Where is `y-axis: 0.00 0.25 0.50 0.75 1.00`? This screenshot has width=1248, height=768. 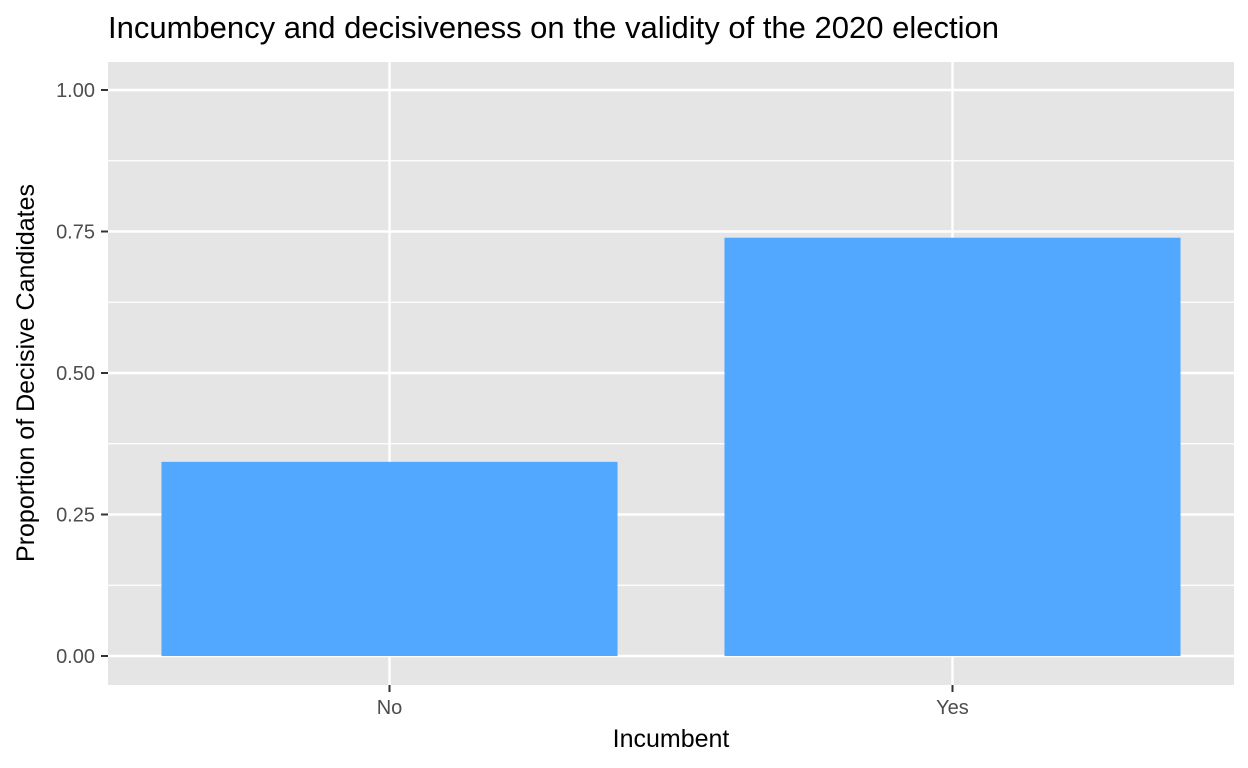 y-axis: 0.00 0.25 0.50 0.75 1.00 is located at coordinates (82, 374).